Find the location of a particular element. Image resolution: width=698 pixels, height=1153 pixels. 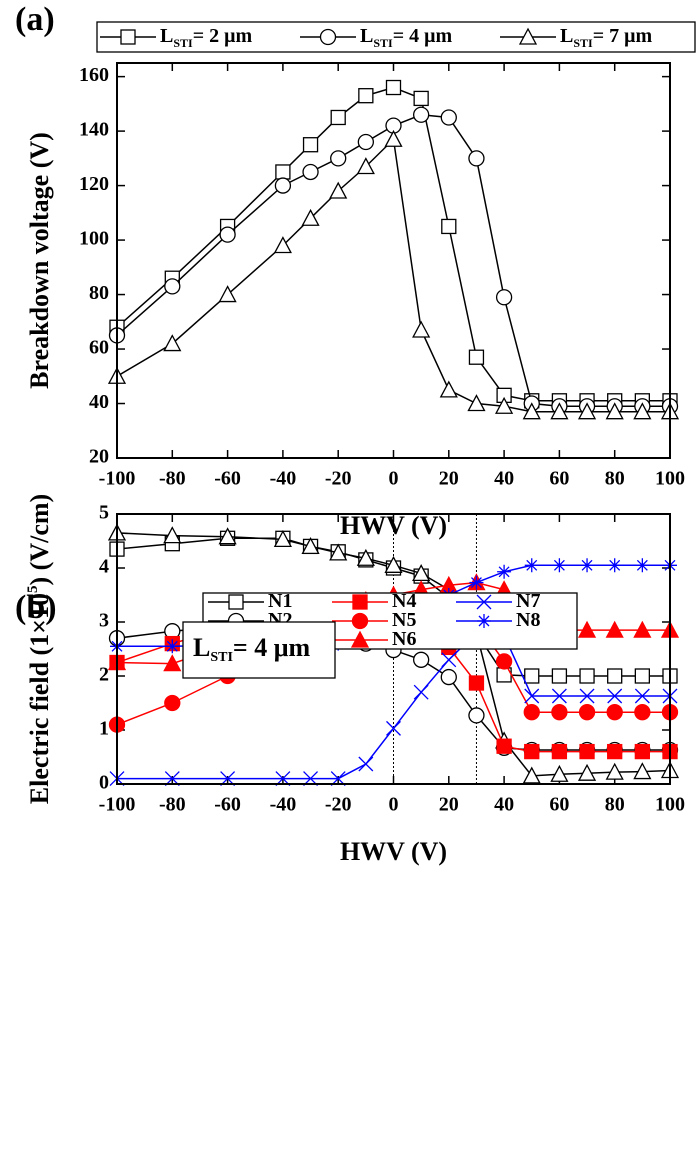

annotation-box is located at coordinates (259, 650).